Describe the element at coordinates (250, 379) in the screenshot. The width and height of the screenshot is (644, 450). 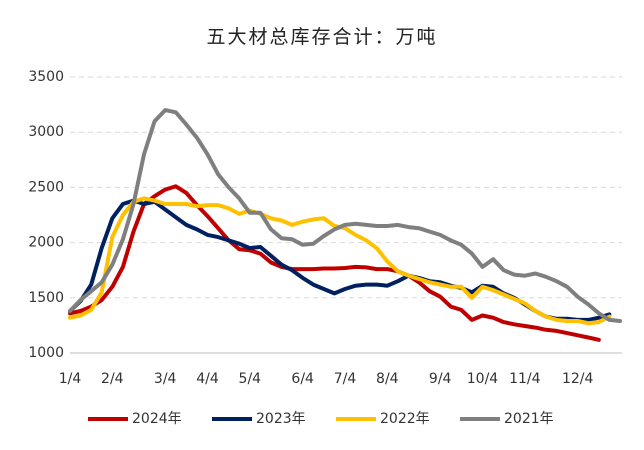
I see `x-tick-label: 5/4` at that location.